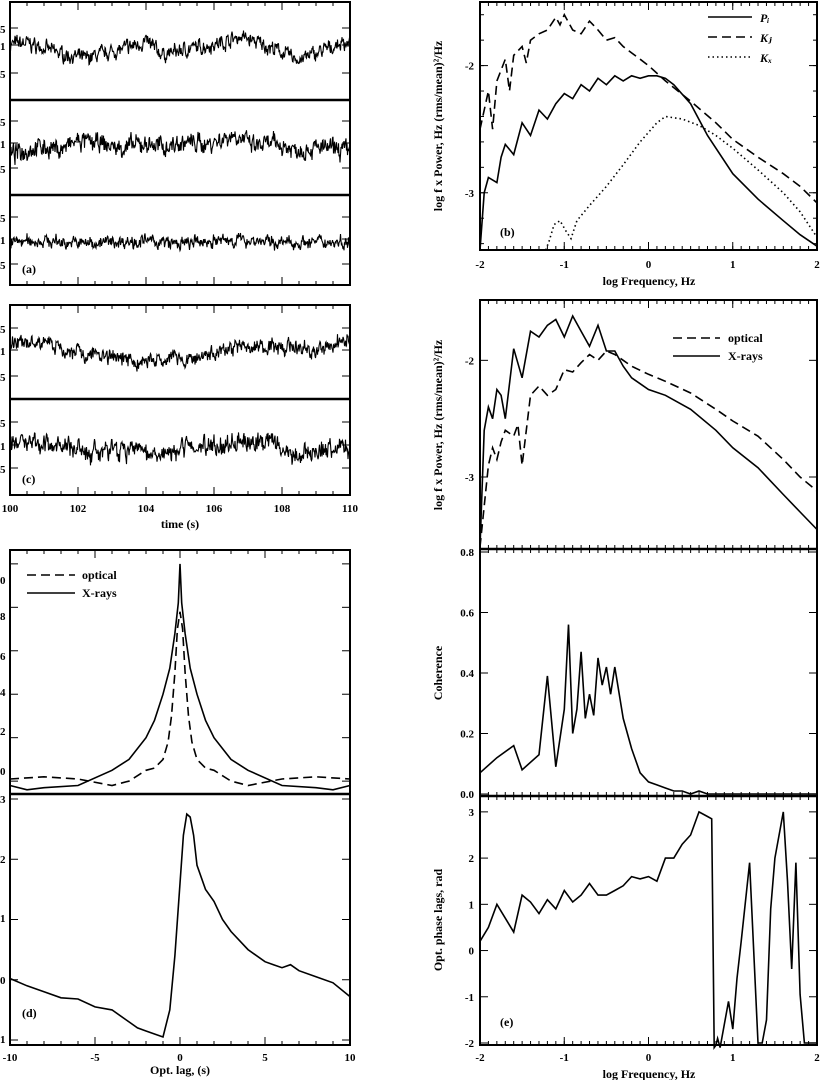  I want to click on y-tick-label: 1, so click(472, 905).